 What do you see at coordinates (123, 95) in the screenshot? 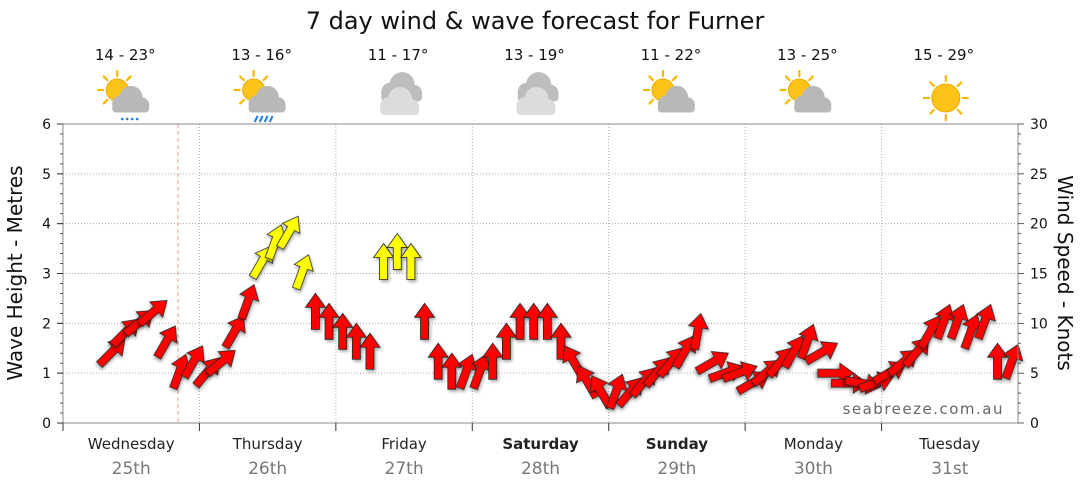
I see `partly-cloudy-showers-icon` at bounding box center [123, 95].